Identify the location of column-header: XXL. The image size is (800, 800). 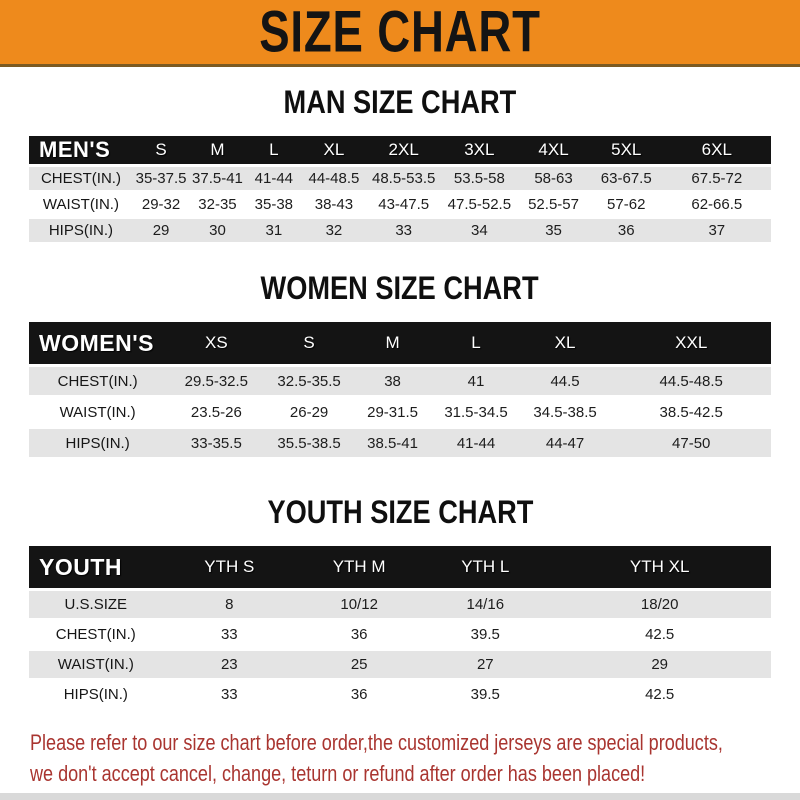
(691, 343).